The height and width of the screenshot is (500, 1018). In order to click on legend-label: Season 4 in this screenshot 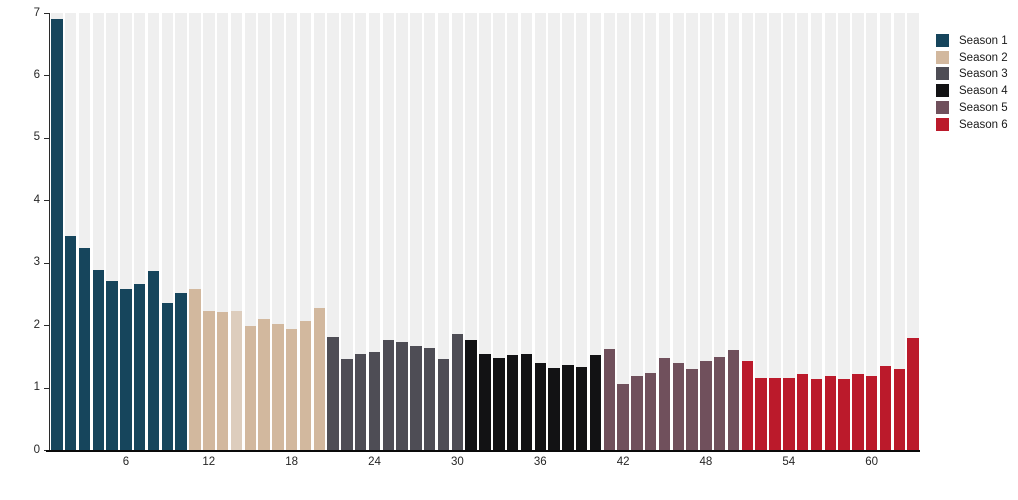, I will do `click(983, 91)`.